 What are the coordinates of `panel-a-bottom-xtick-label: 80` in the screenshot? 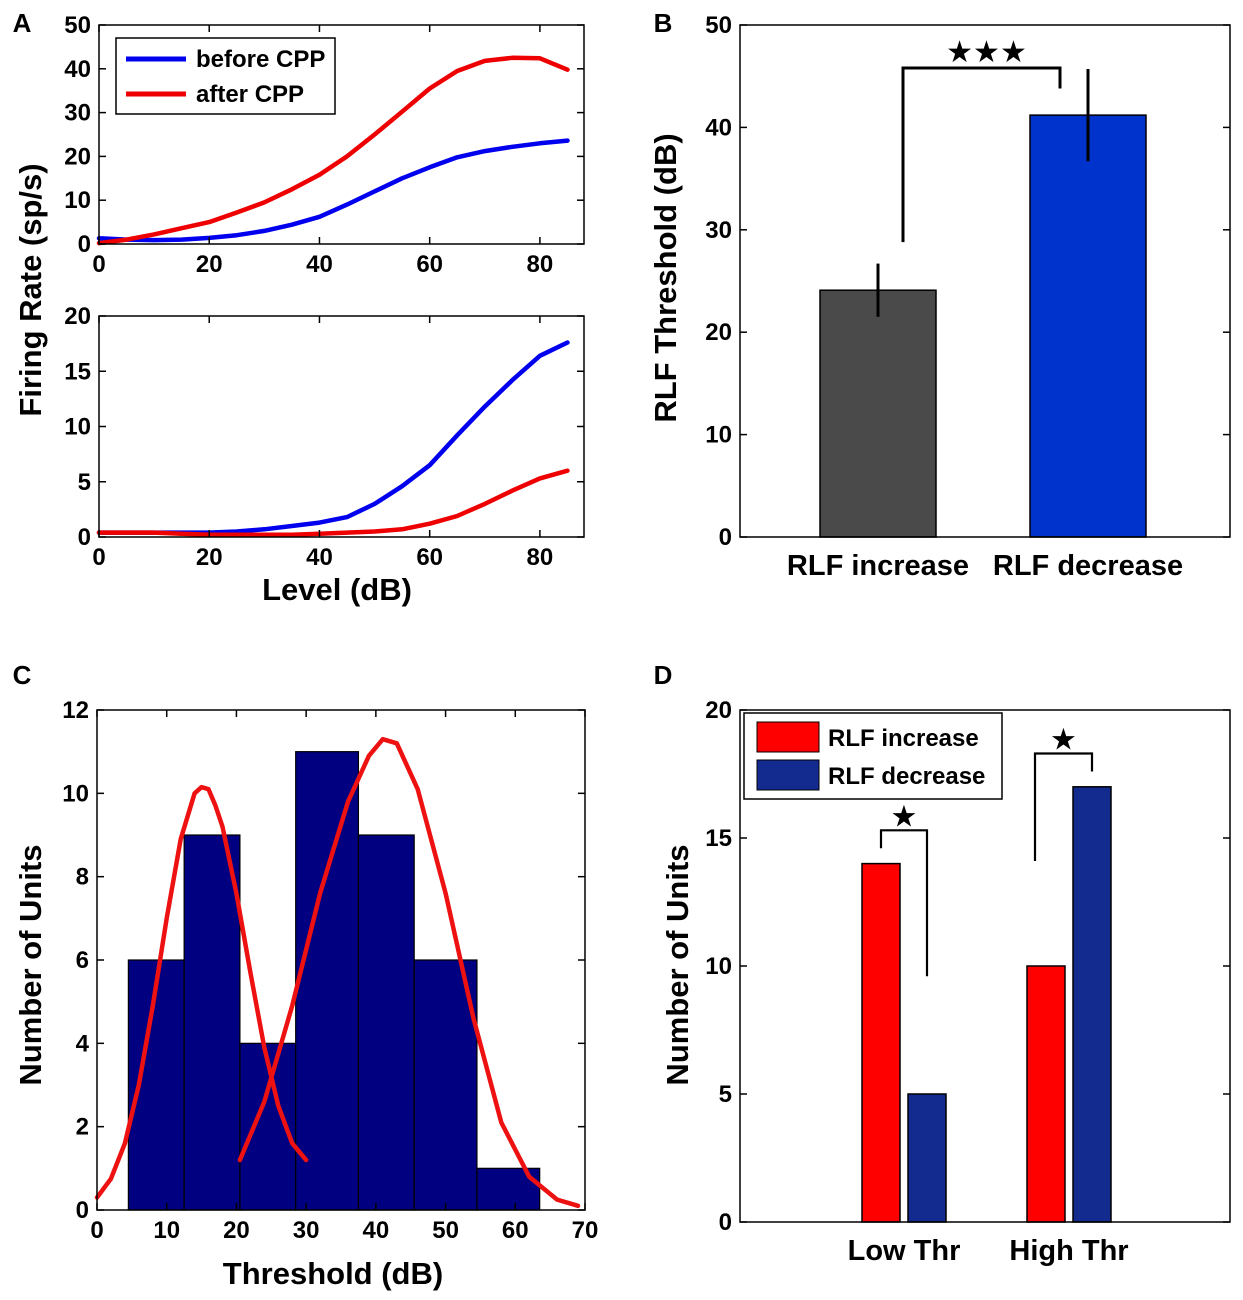 It's located at (540, 557).